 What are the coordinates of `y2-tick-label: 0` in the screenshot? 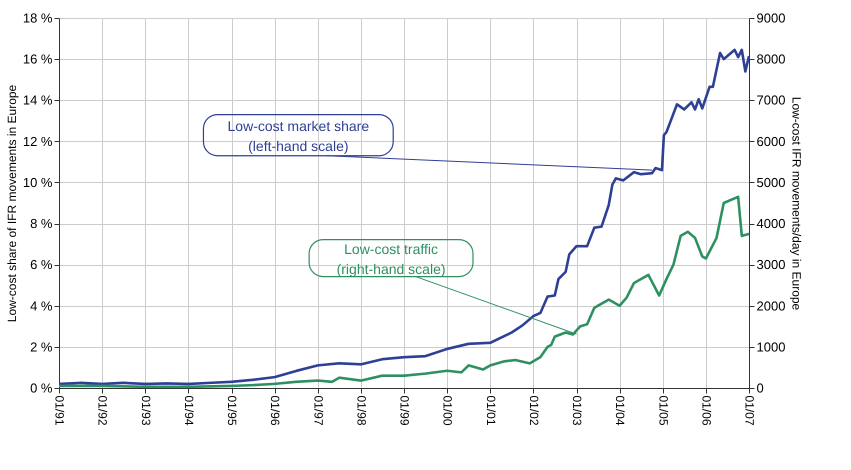 It's located at (760, 388).